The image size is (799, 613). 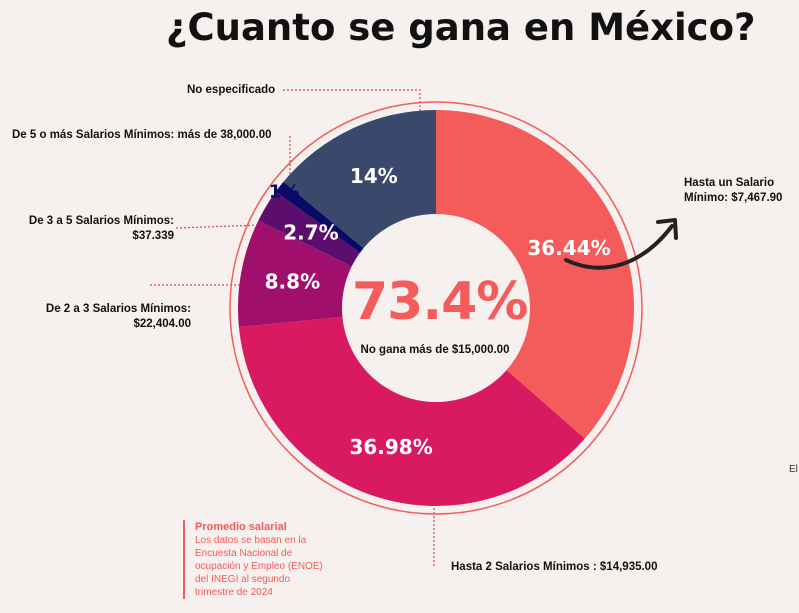 What do you see at coordinates (390, 447) in the screenshot?
I see `value-label: 36.98%` at bounding box center [390, 447].